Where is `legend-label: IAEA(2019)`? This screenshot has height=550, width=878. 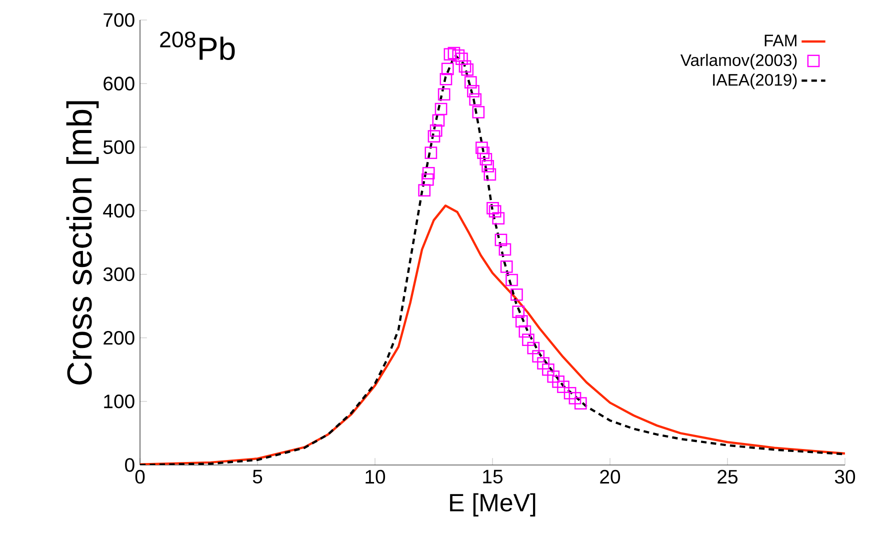 legend-label: IAEA(2019) is located at coordinates (755, 82).